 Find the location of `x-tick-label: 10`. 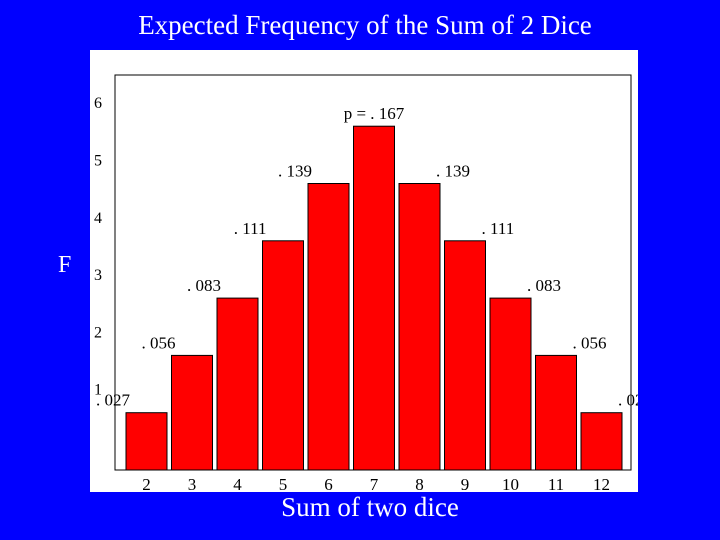

x-tick-label: 10 is located at coordinates (510, 483).